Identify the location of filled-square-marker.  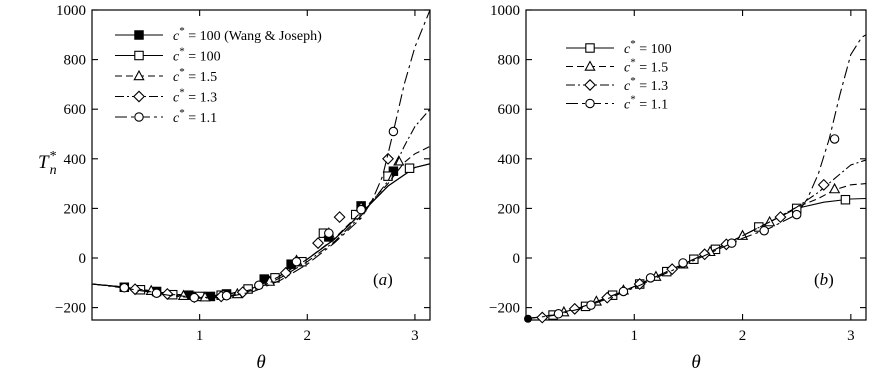
(393, 171).